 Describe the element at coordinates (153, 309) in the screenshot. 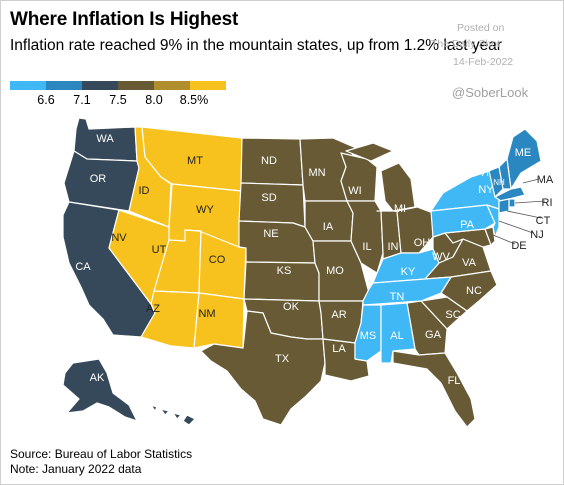

I see `state-label-az: AZ` at that location.